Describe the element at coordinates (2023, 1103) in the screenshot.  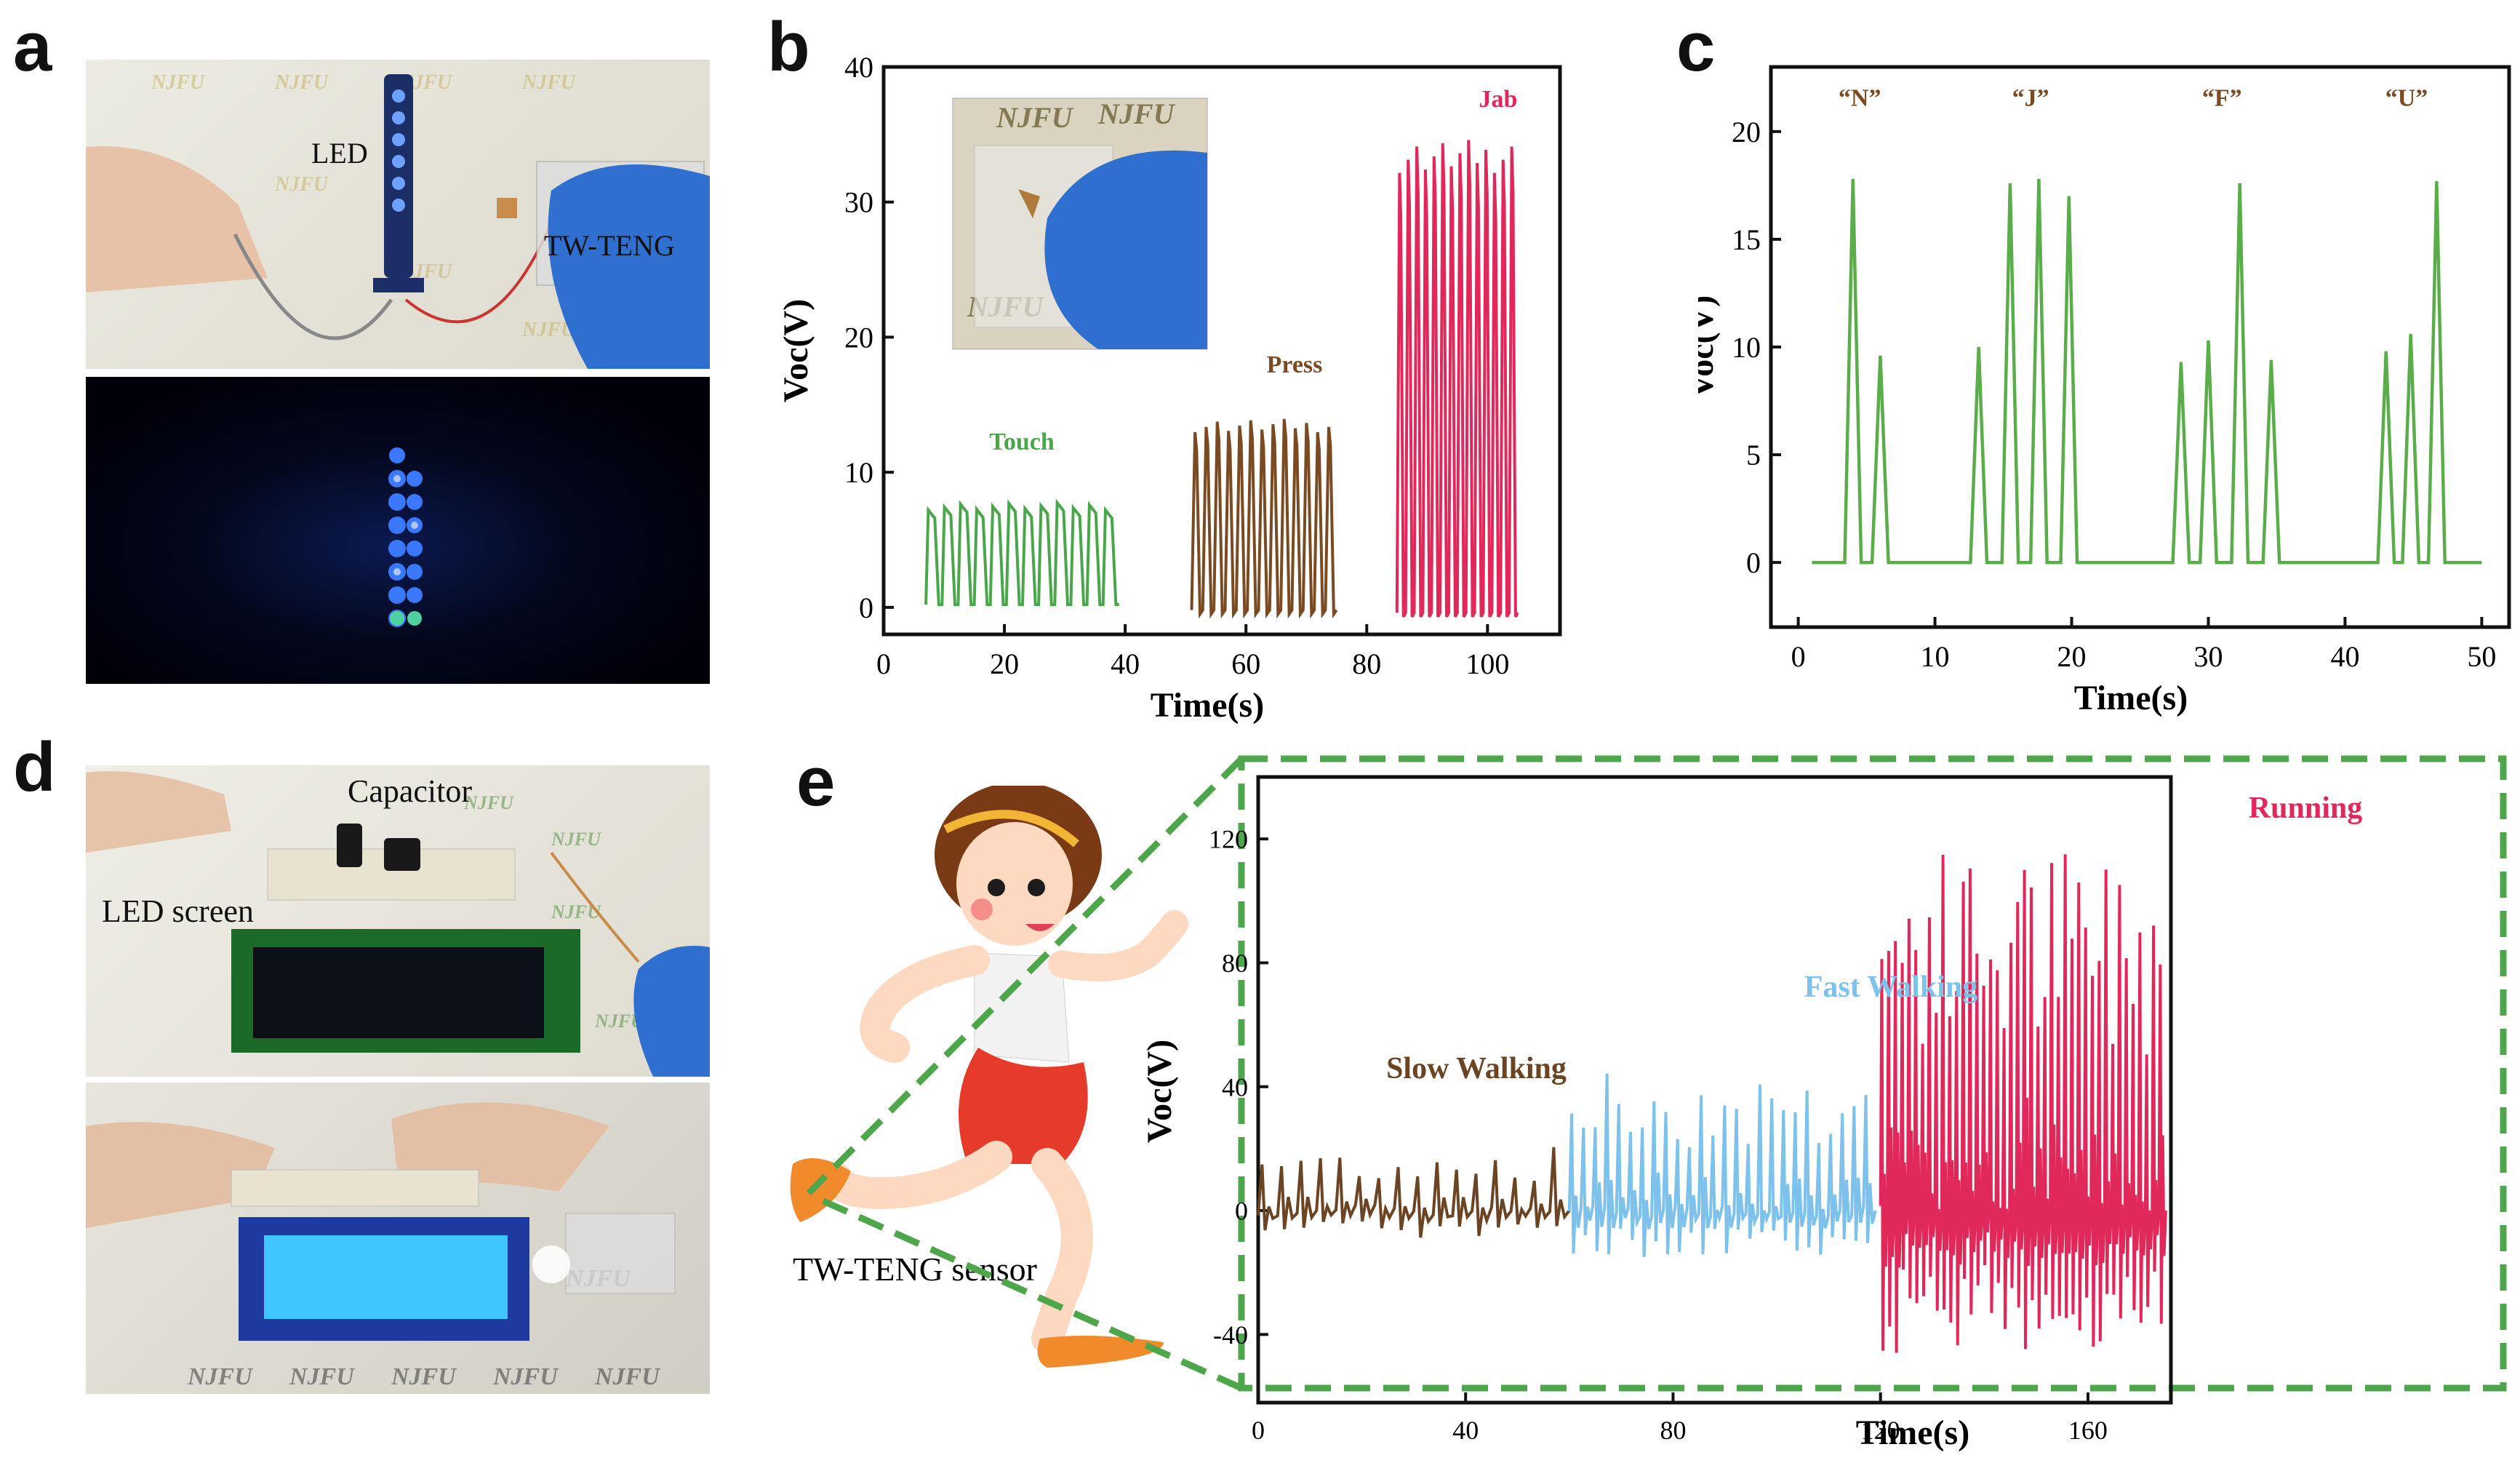
I see `series-line-running` at that location.